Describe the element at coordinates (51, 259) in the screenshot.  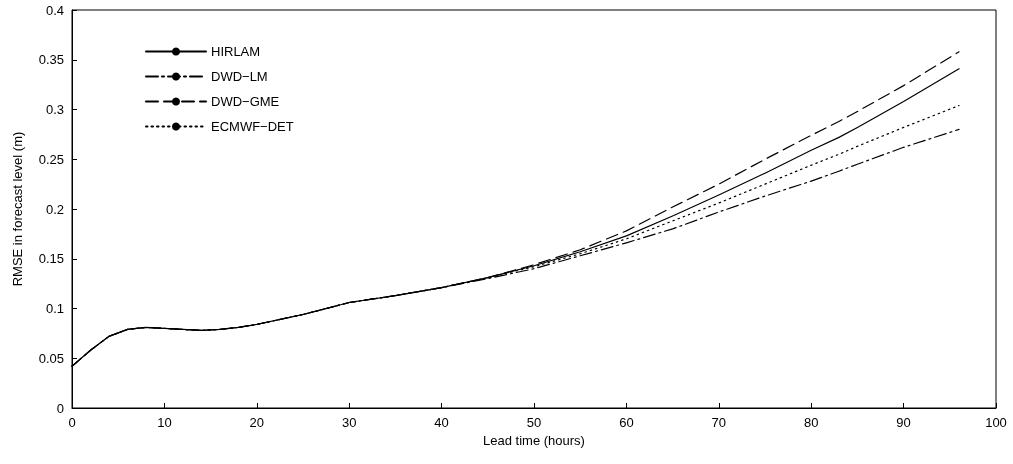
I see `y-tick-label: 0.15` at that location.